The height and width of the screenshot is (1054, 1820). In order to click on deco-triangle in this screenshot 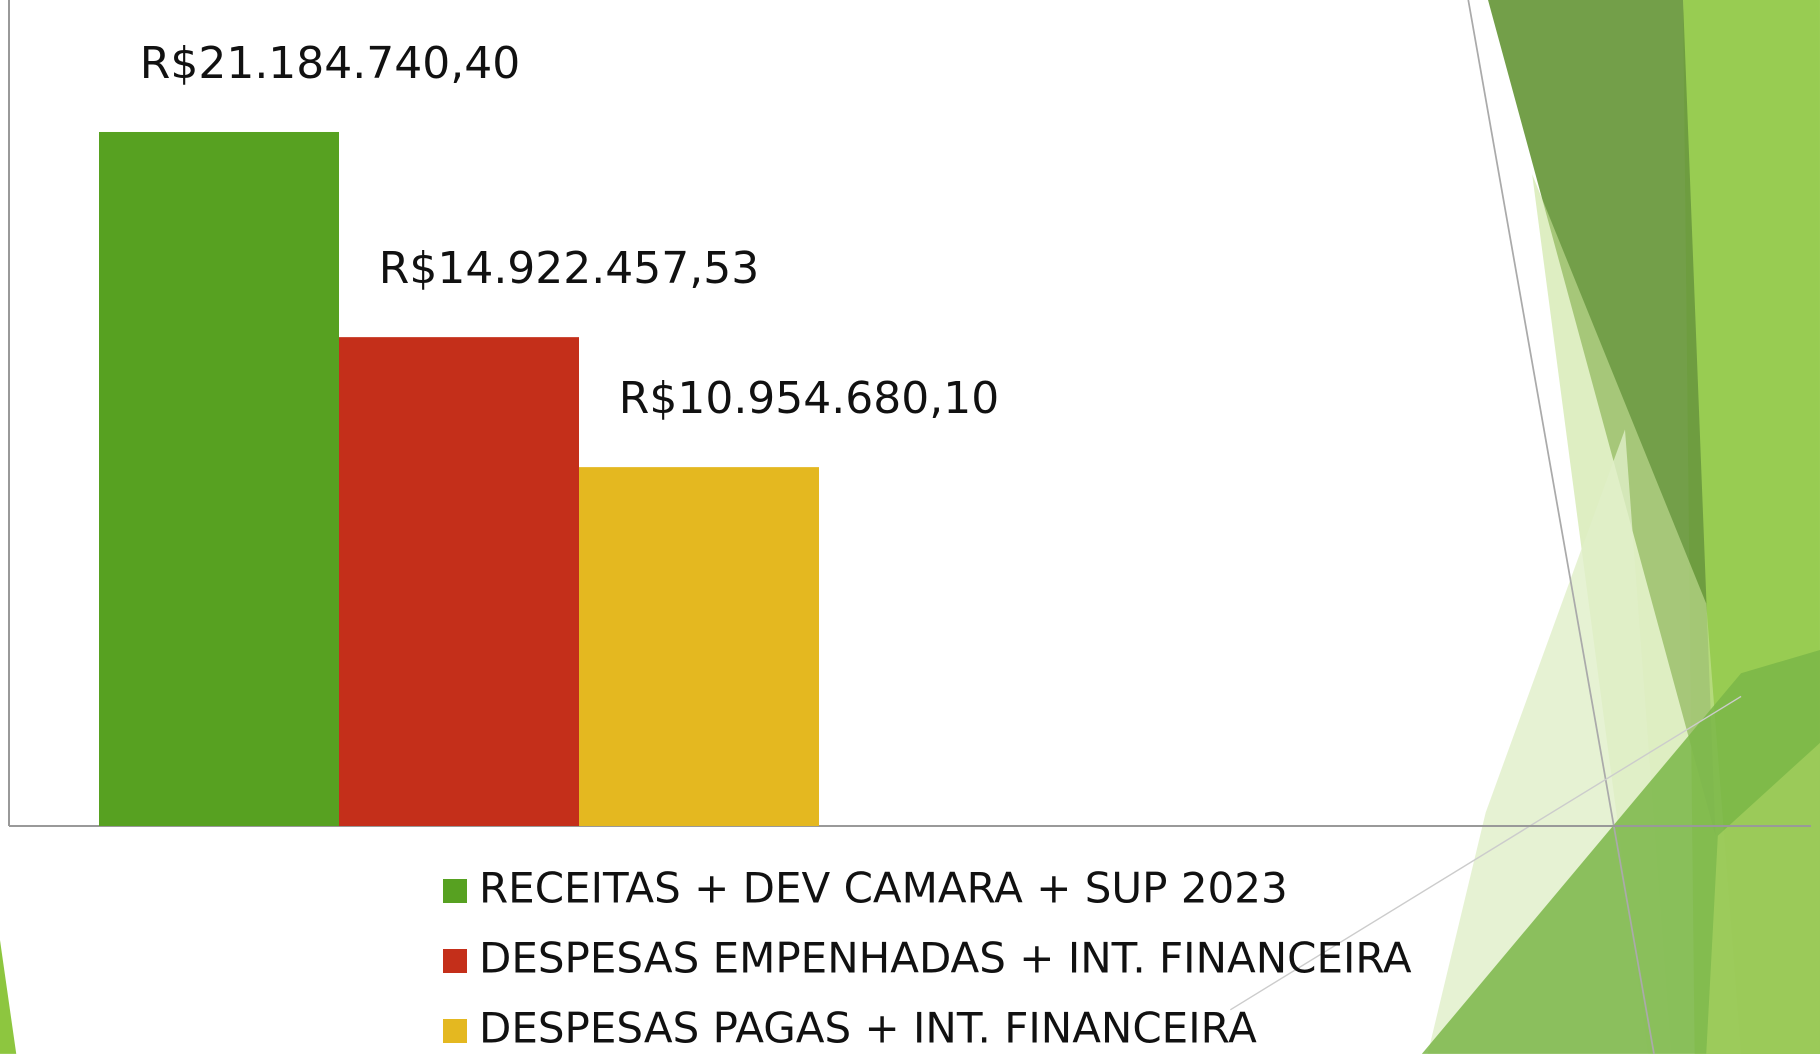, I will do `click(1763, 898)`.